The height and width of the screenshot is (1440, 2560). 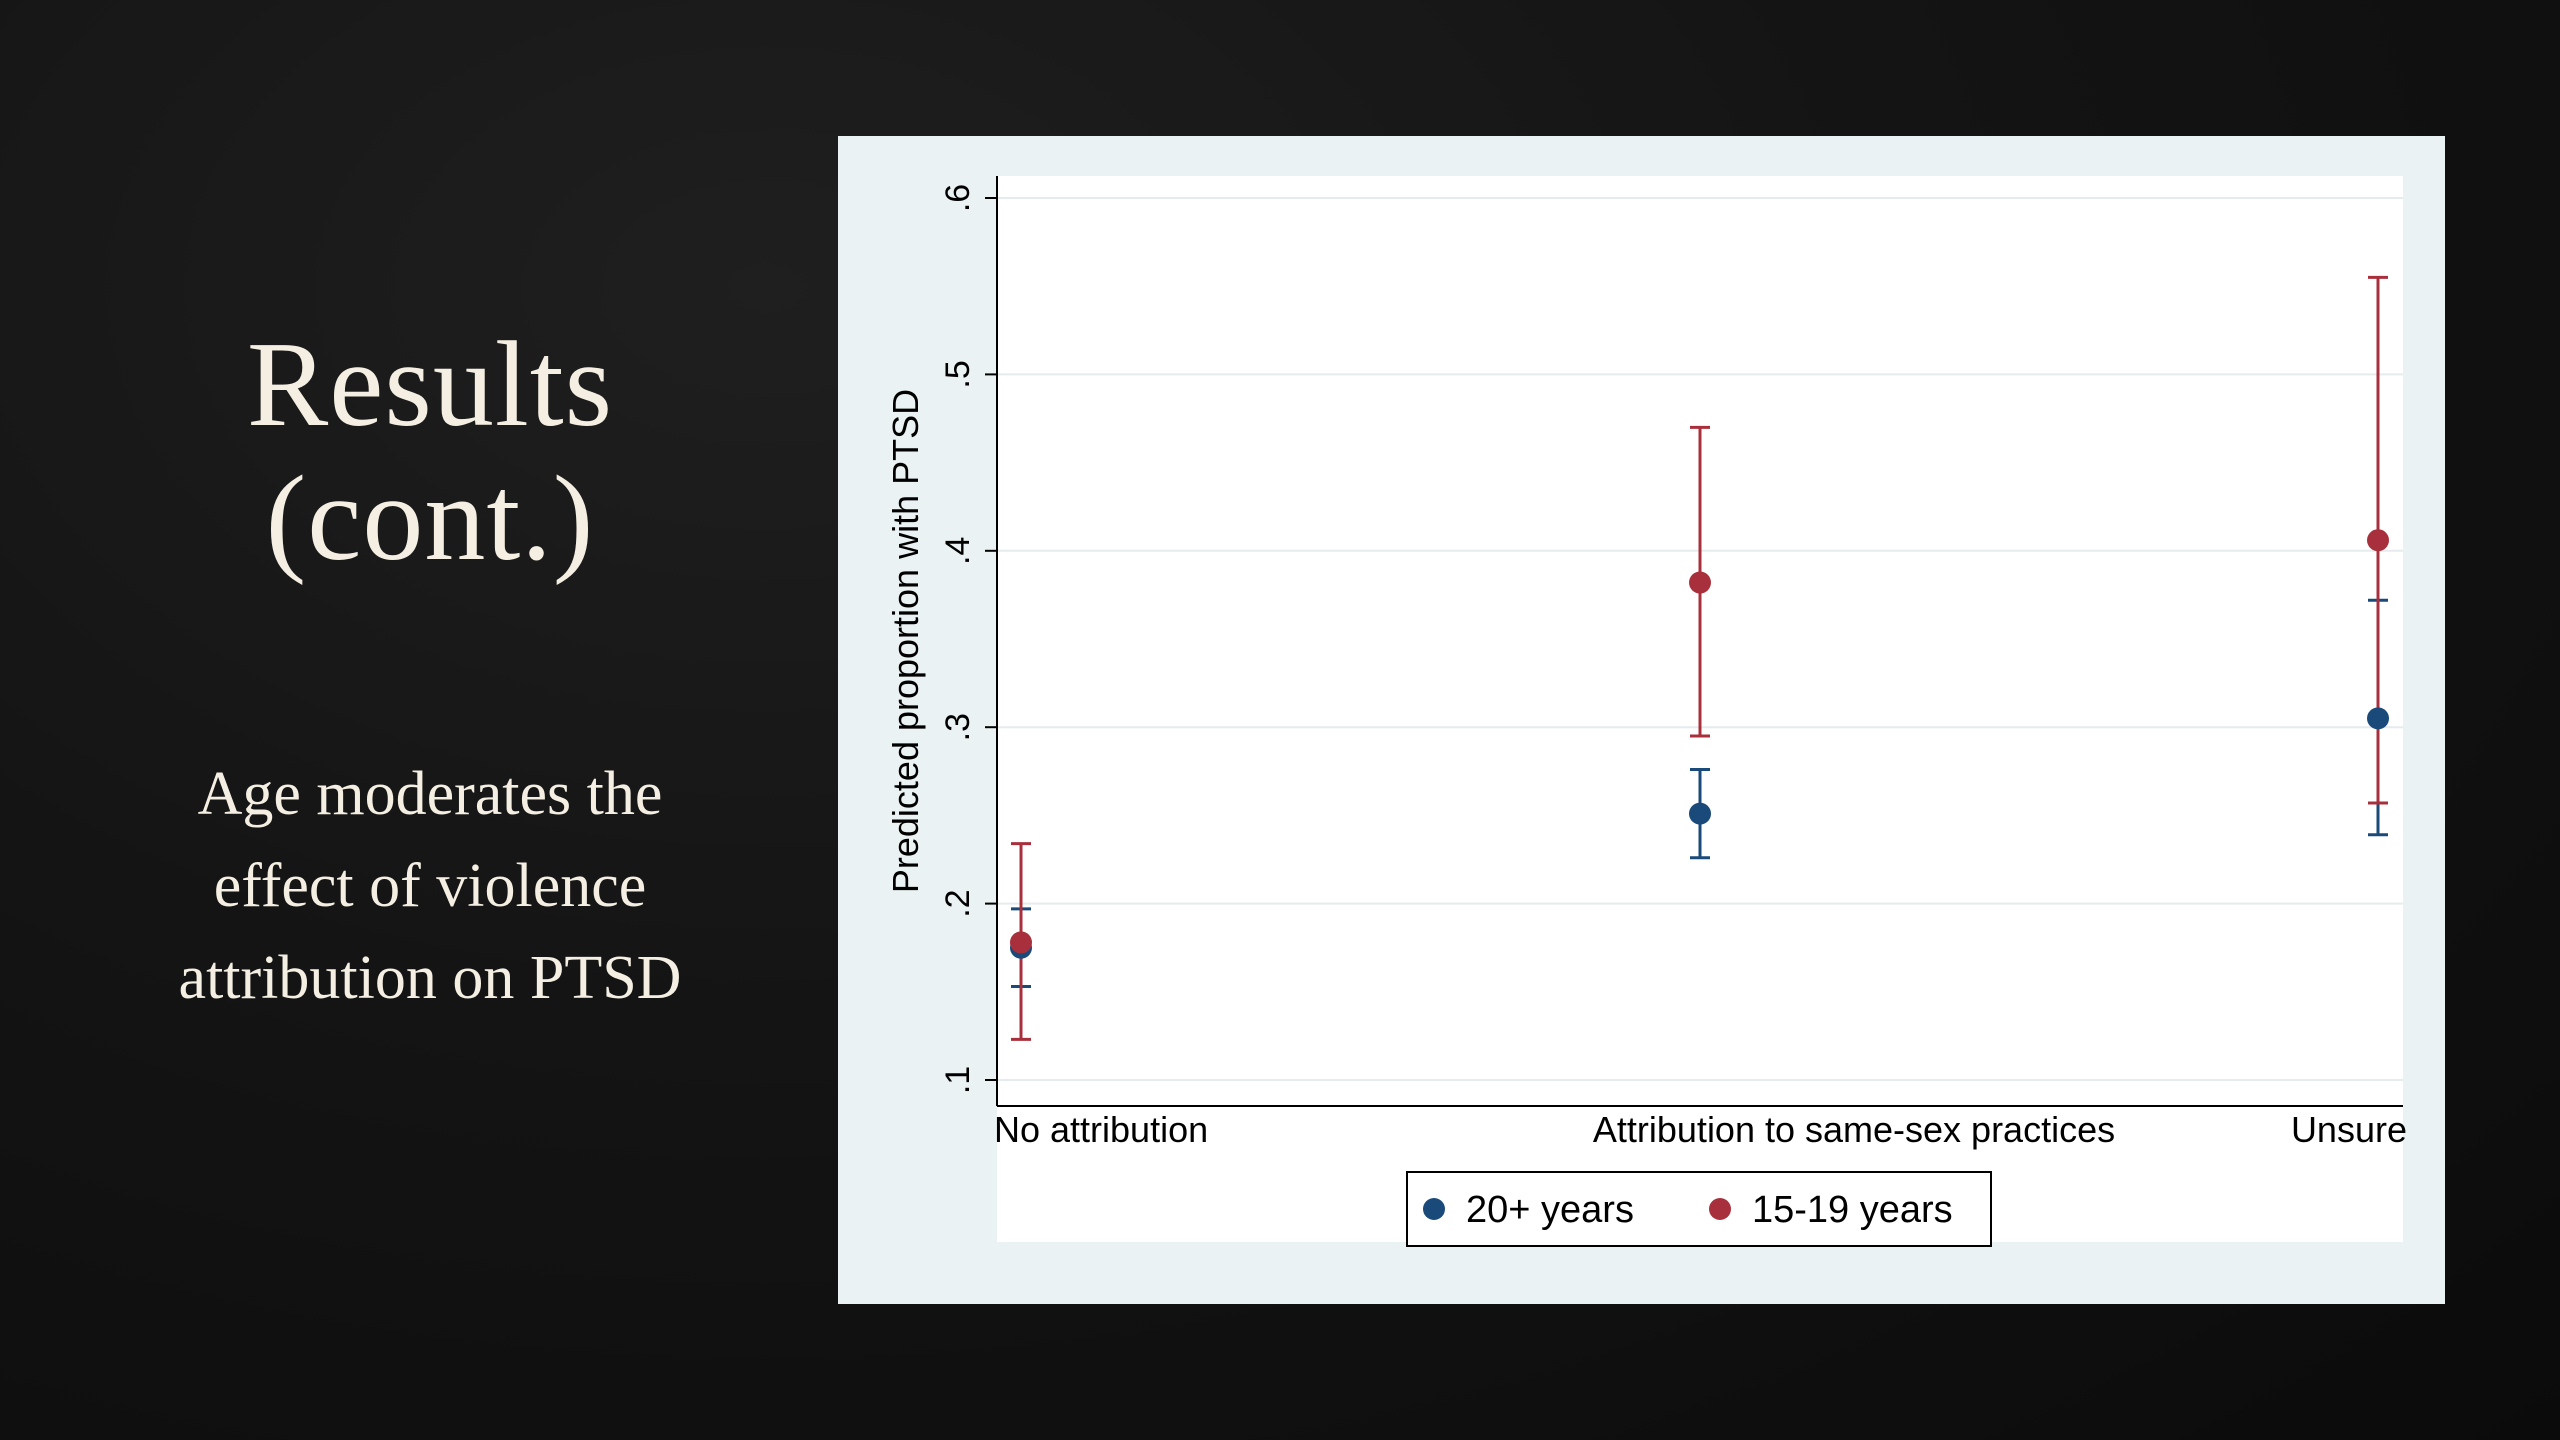 What do you see at coordinates (430, 384) in the screenshot?
I see `slide-title-line-1: Results` at bounding box center [430, 384].